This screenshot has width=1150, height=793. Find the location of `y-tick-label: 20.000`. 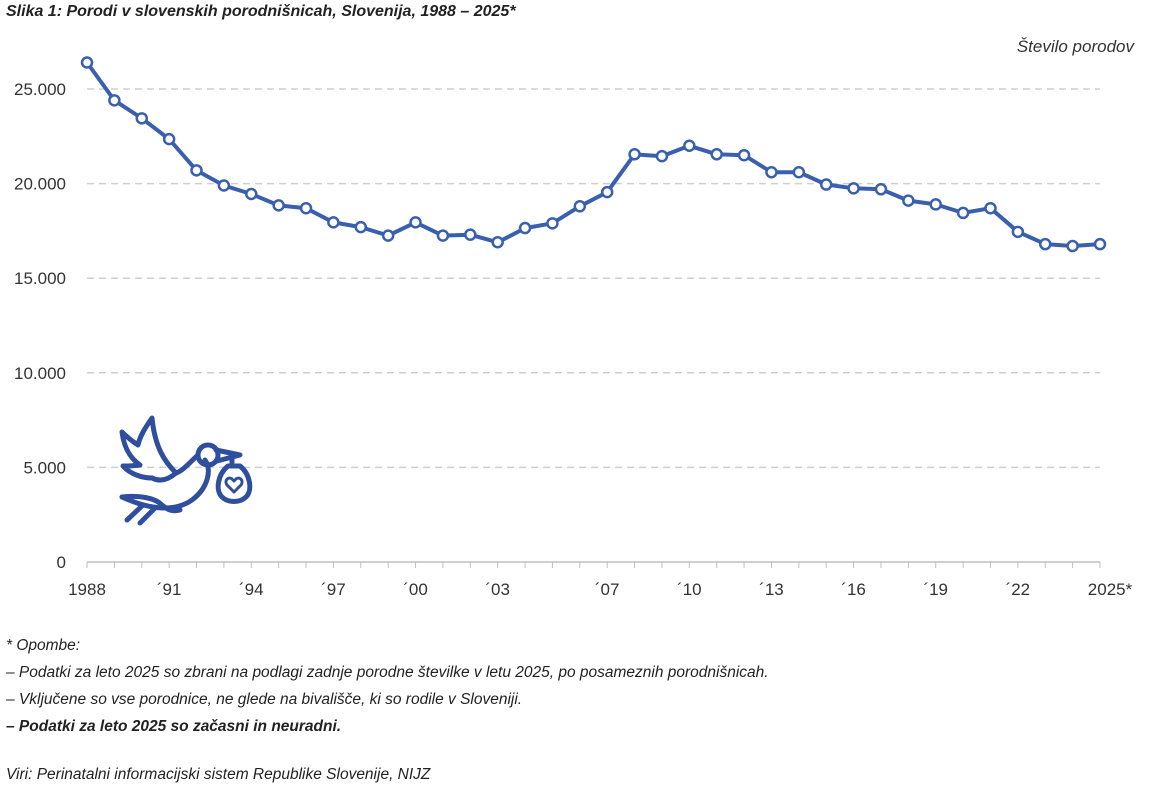

y-tick-label: 20.000 is located at coordinates (40, 184).